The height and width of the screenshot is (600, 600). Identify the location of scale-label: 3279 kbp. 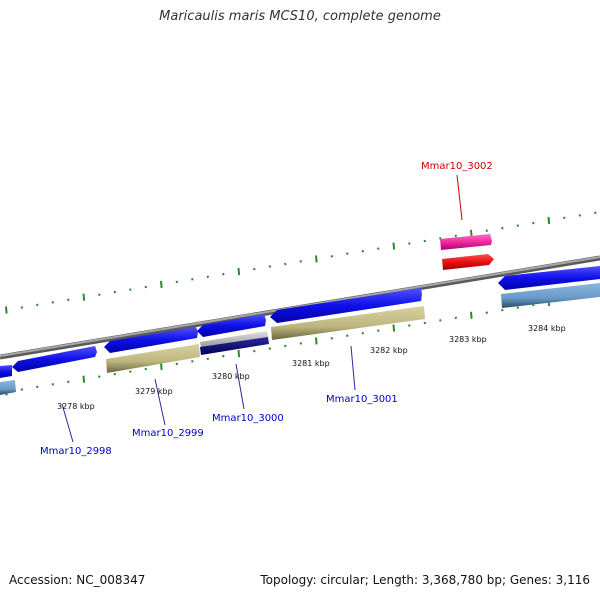
(154, 391).